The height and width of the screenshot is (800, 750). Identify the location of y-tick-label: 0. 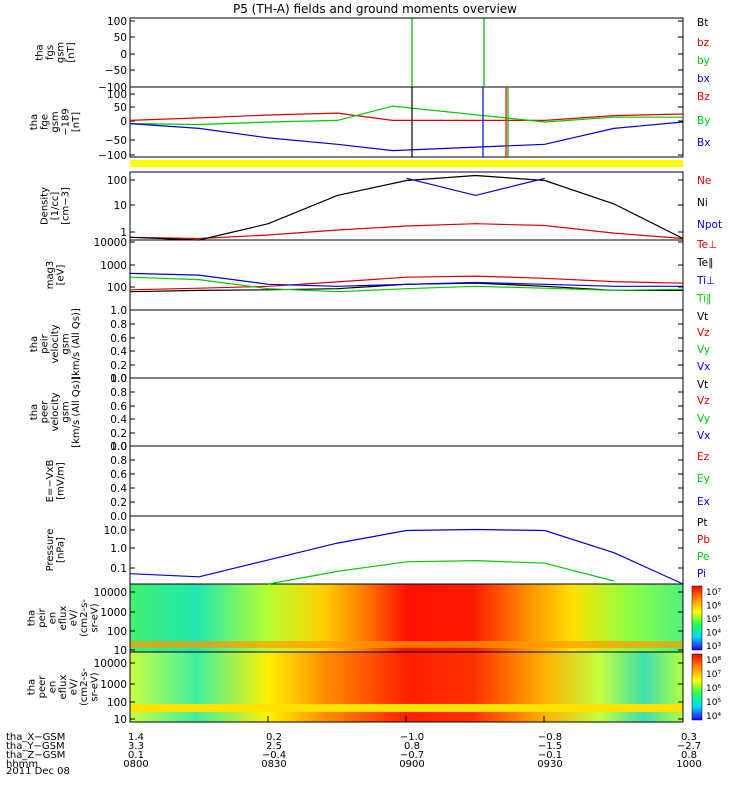
(123, 55).